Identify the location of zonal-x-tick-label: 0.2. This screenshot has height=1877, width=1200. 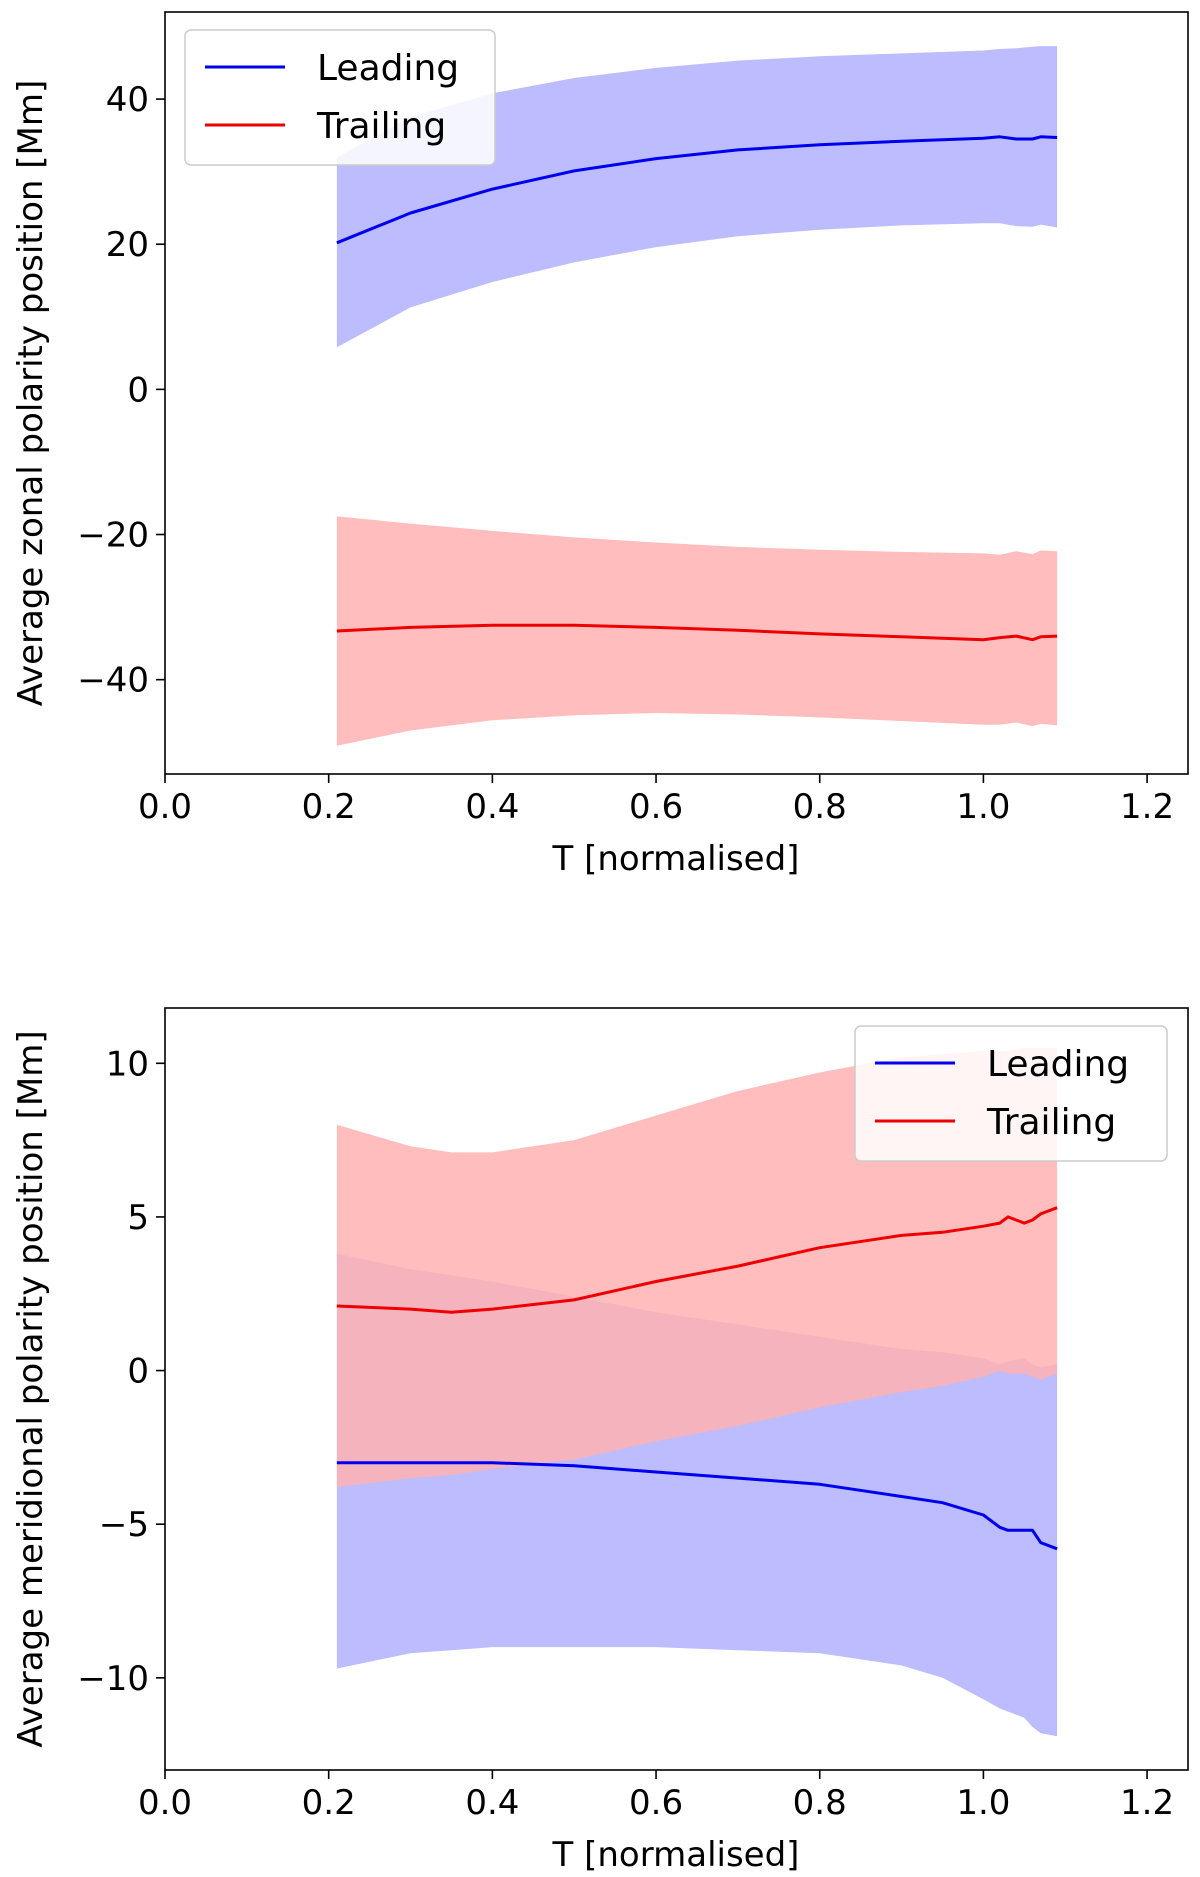
(329, 807).